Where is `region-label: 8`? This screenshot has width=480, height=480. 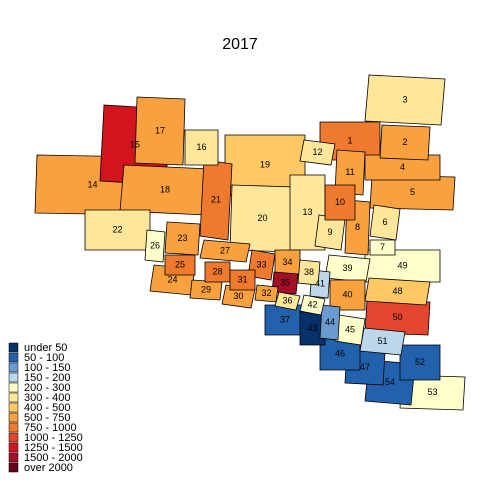
region-label: 8 is located at coordinates (357, 227).